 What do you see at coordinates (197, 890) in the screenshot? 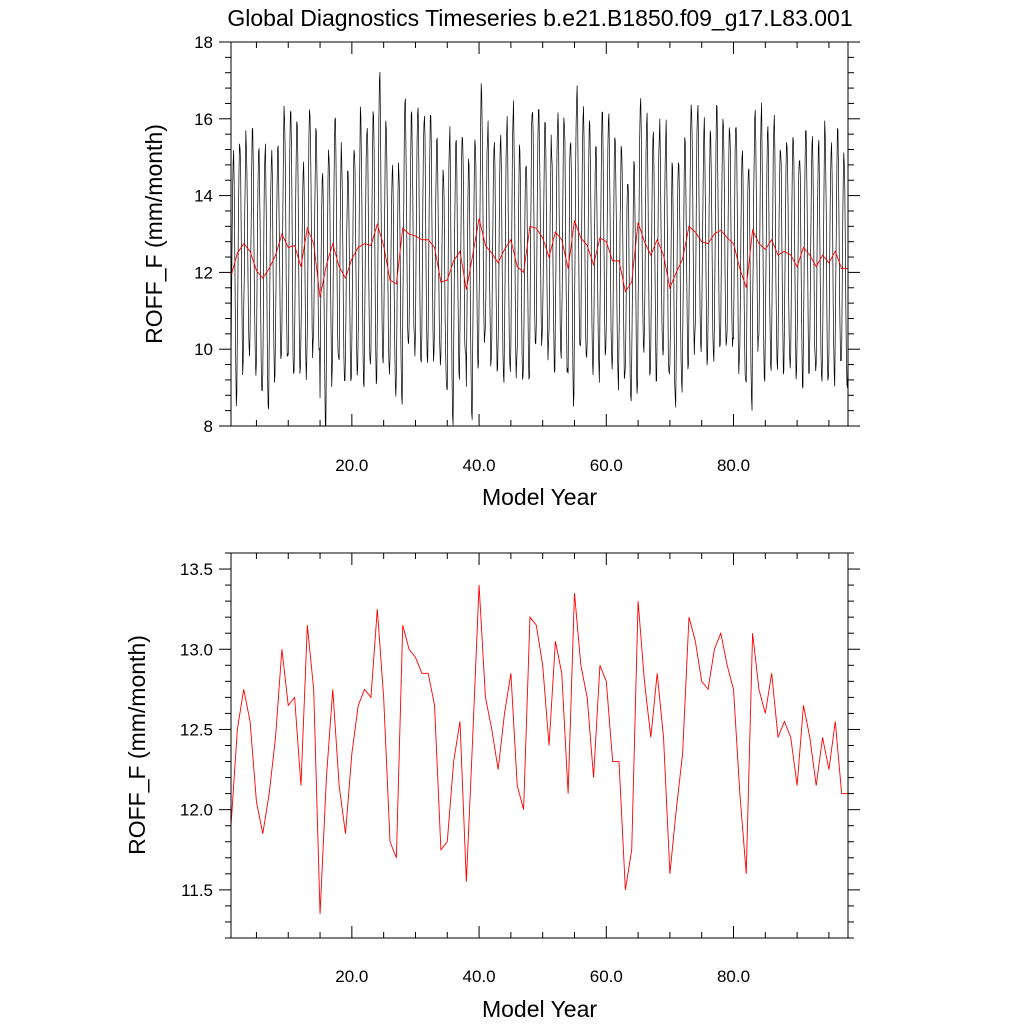
I see `y-tick-label: 11.5` at bounding box center [197, 890].